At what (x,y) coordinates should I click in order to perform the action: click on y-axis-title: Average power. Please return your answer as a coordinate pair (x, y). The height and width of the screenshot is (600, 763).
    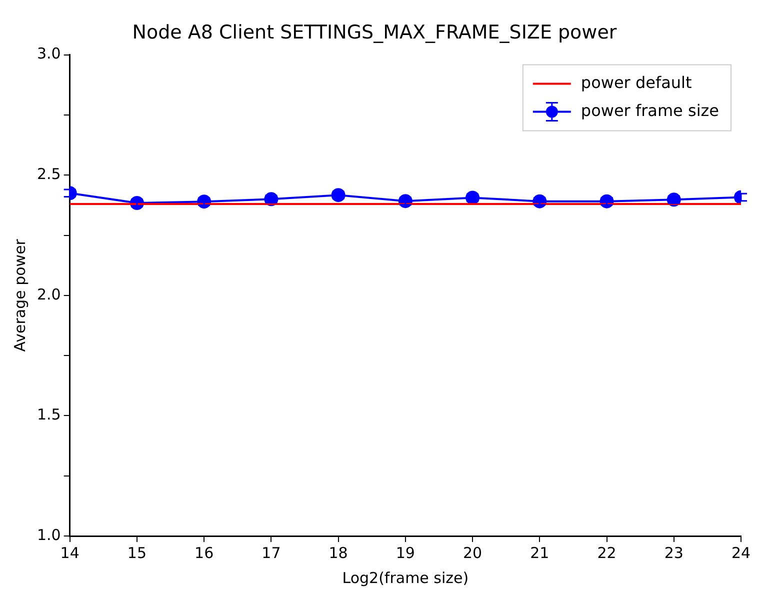
    Looking at the image, I should click on (19, 295).